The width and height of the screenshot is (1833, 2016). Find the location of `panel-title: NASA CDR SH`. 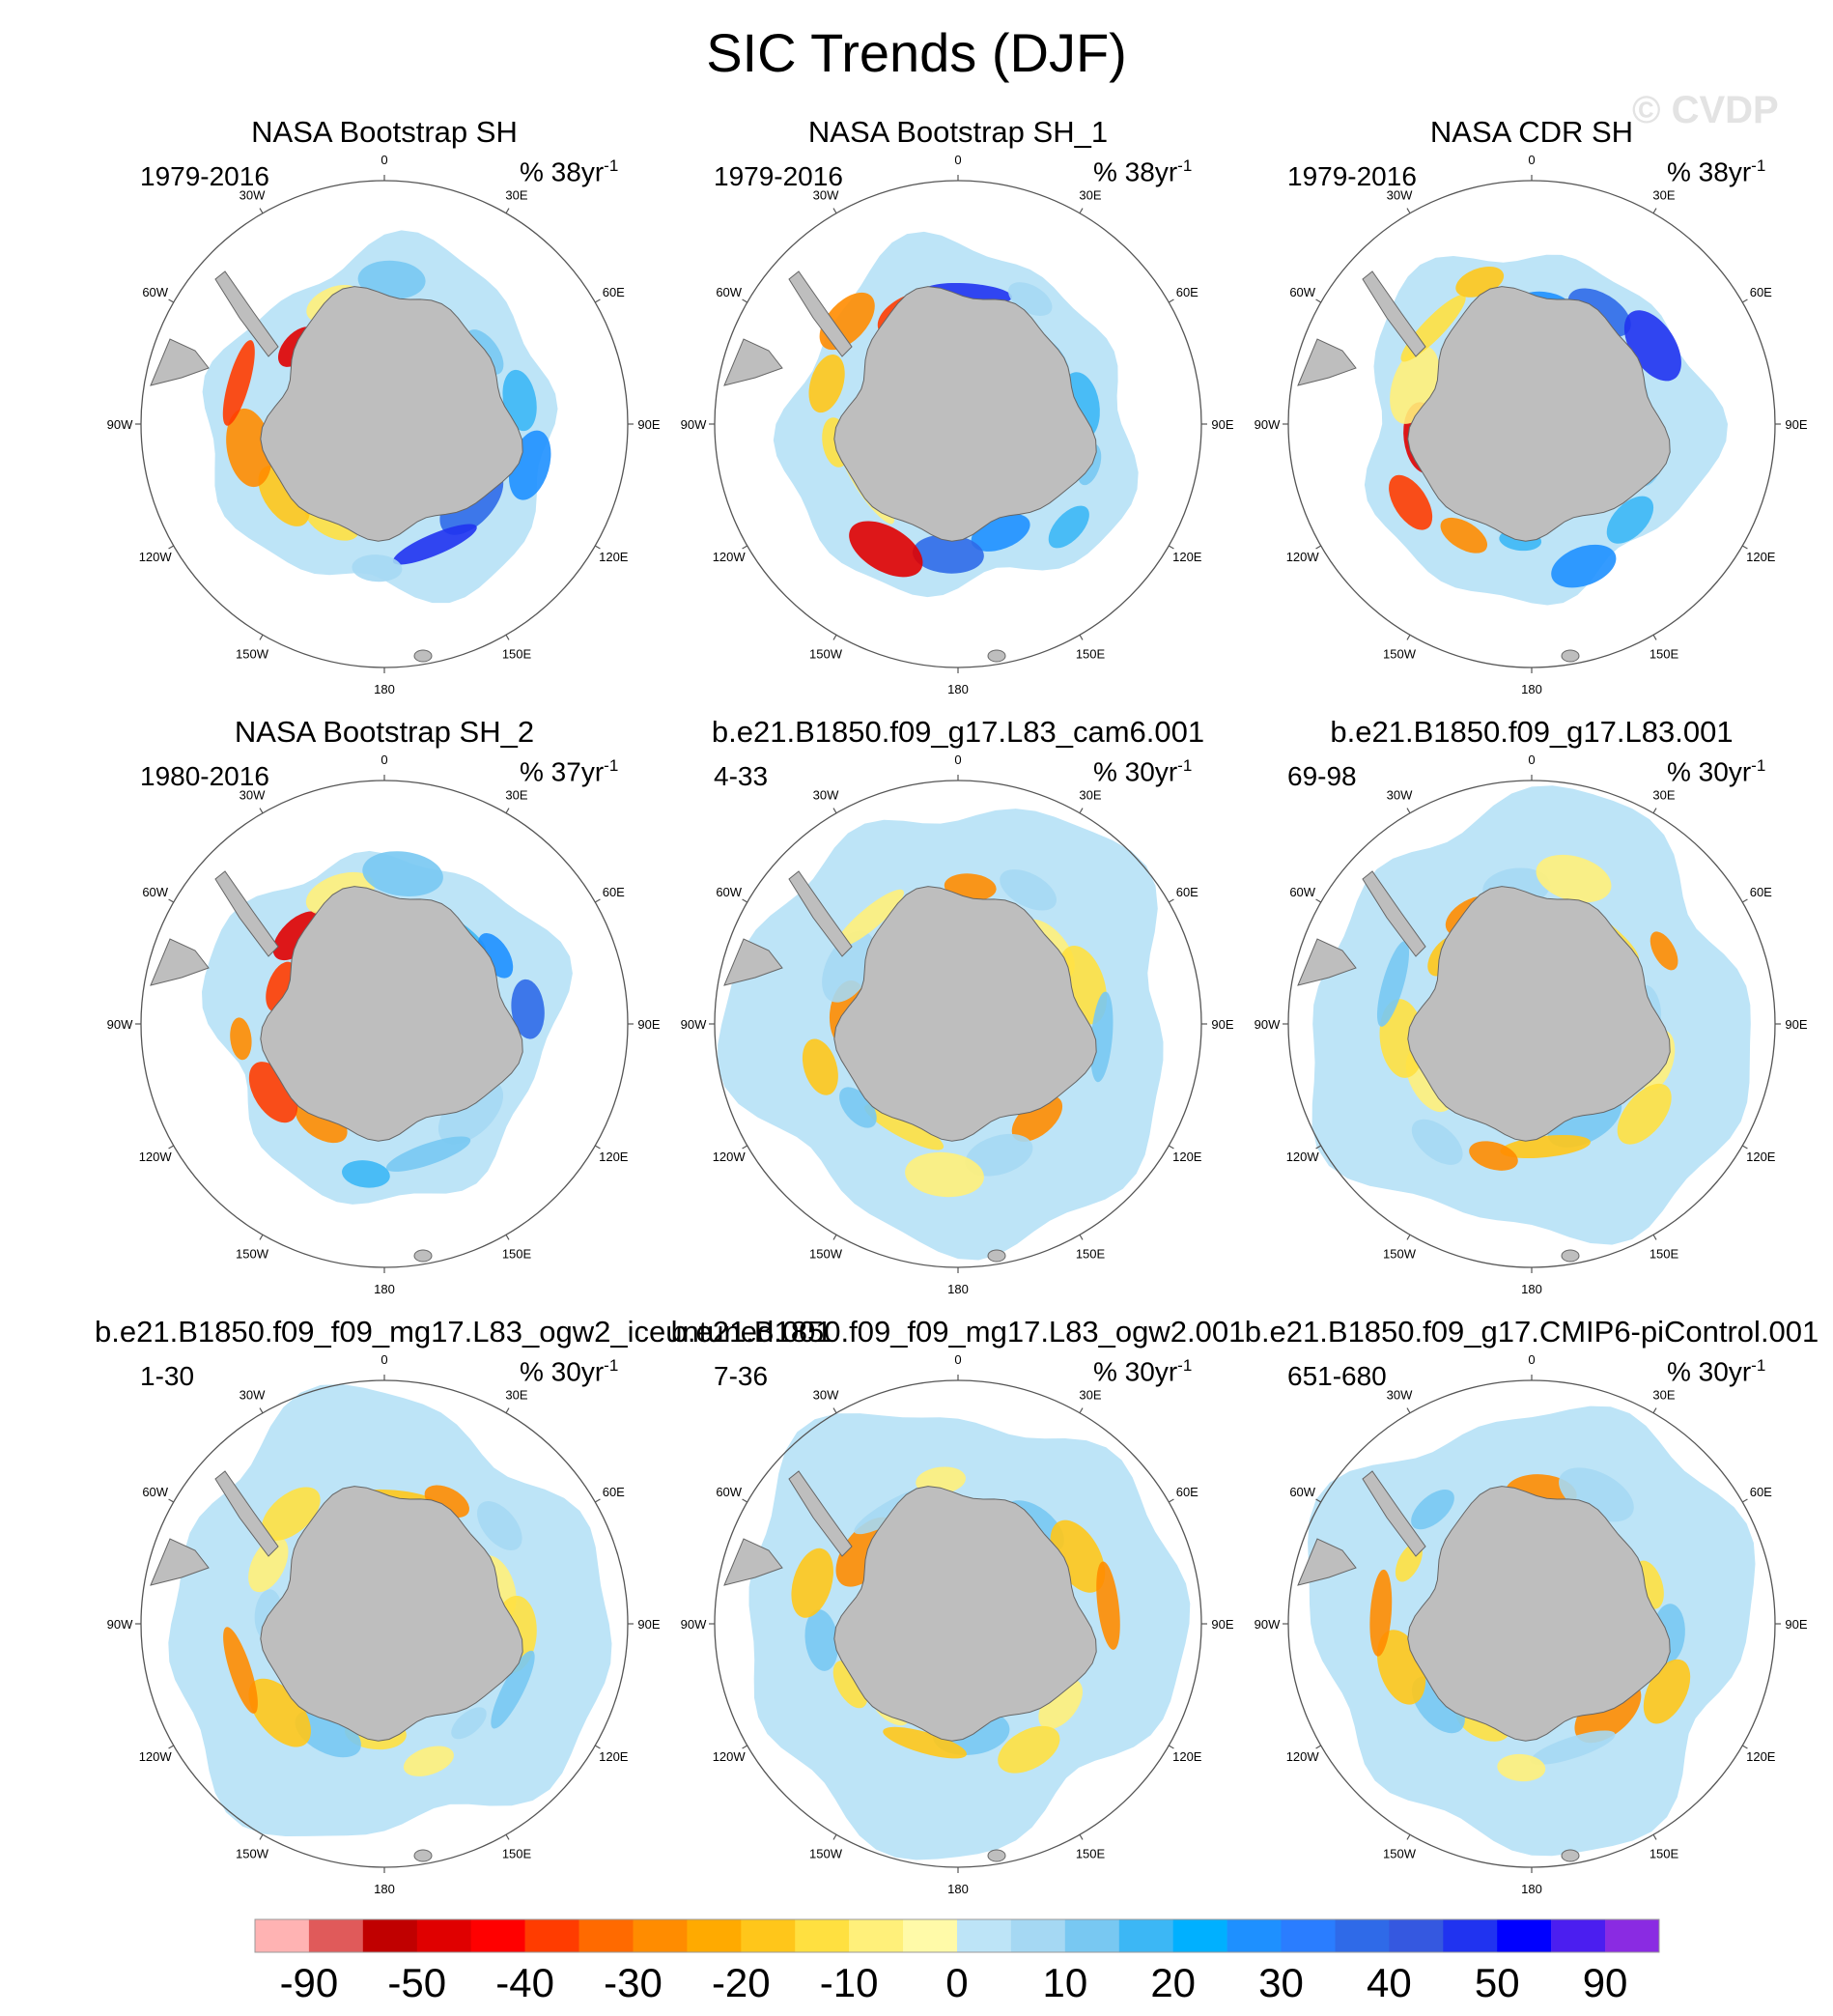

panel-title: NASA CDR SH is located at coordinates (1531, 132).